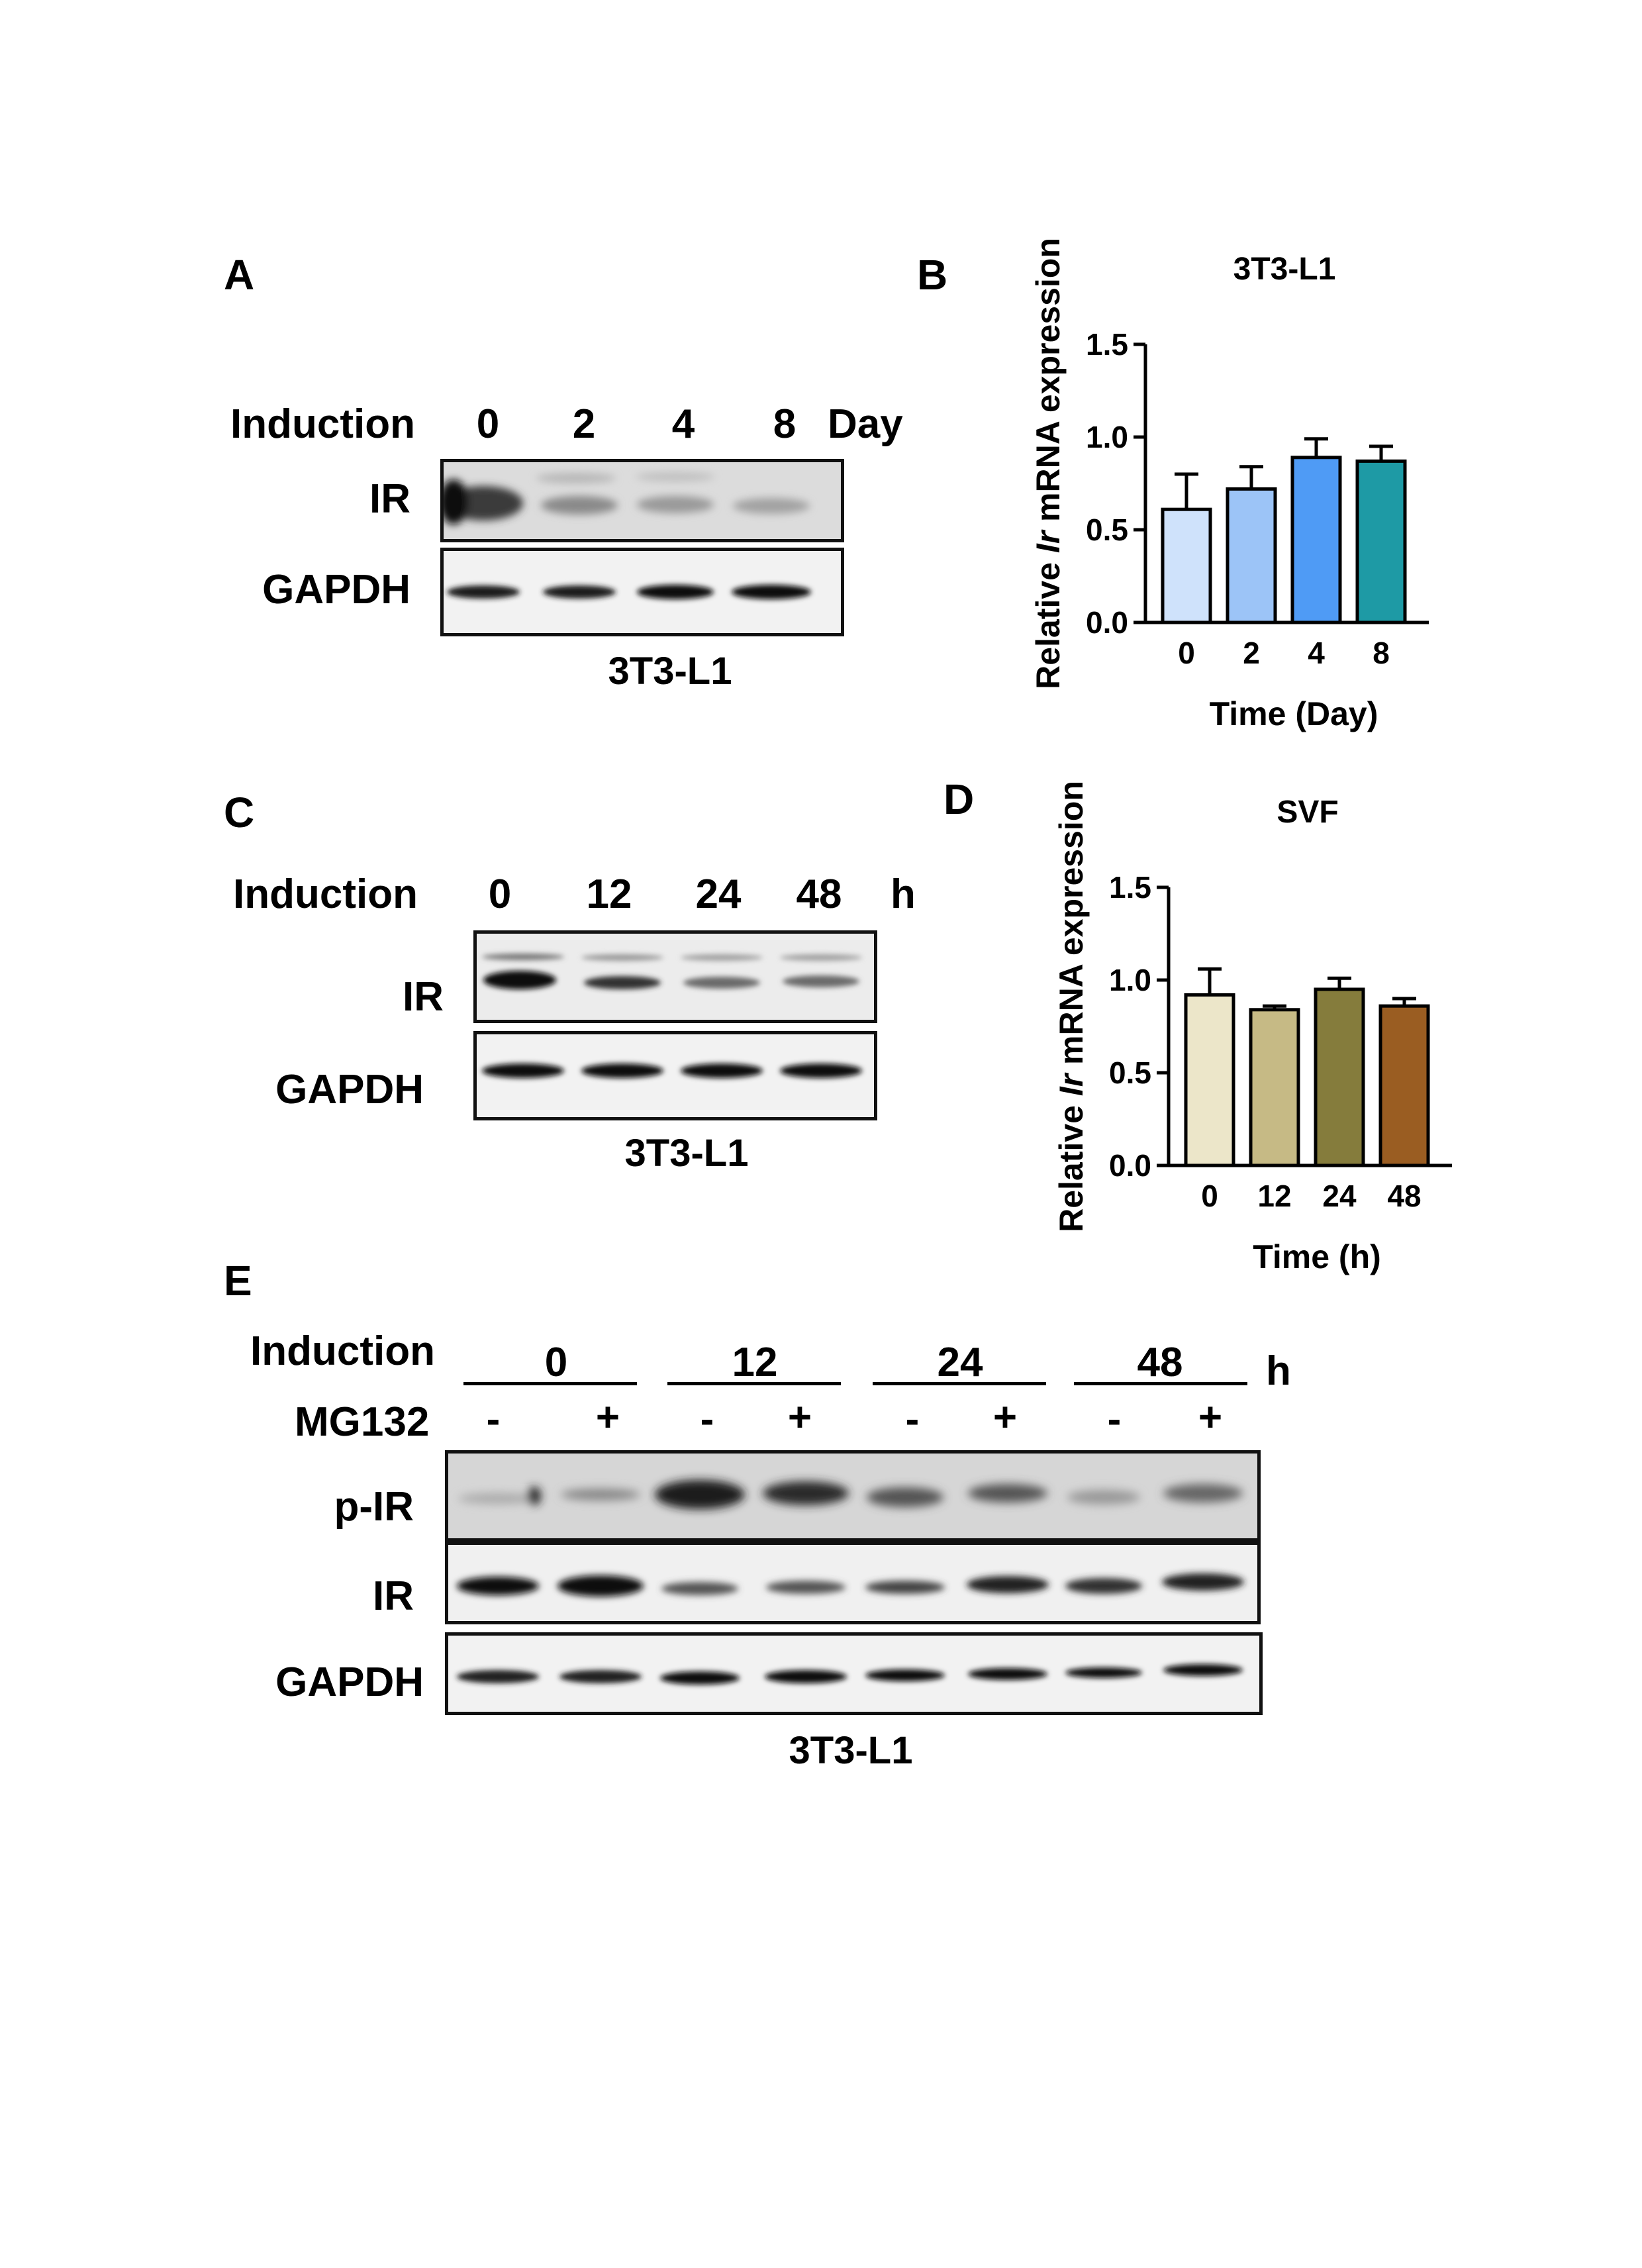  Describe the element at coordinates (755, 1363) in the screenshot. I see `panel-e-group-label: 12` at that location.